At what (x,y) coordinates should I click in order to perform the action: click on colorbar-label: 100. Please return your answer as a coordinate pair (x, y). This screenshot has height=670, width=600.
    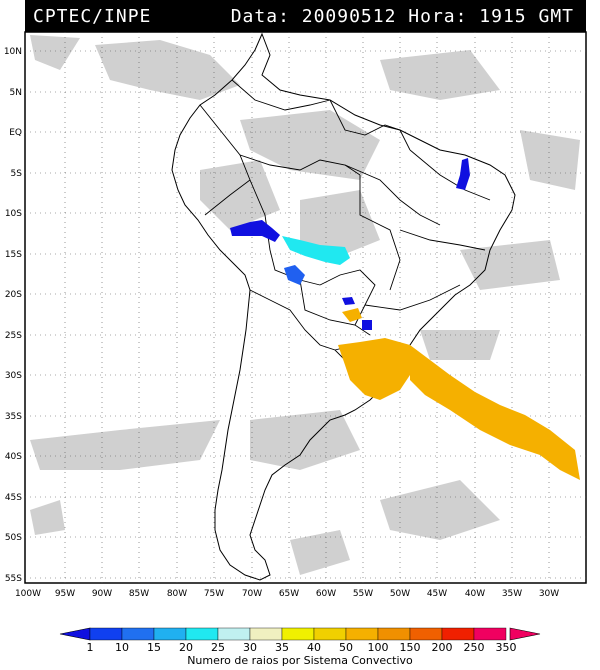
    Looking at the image, I should click on (378, 647).